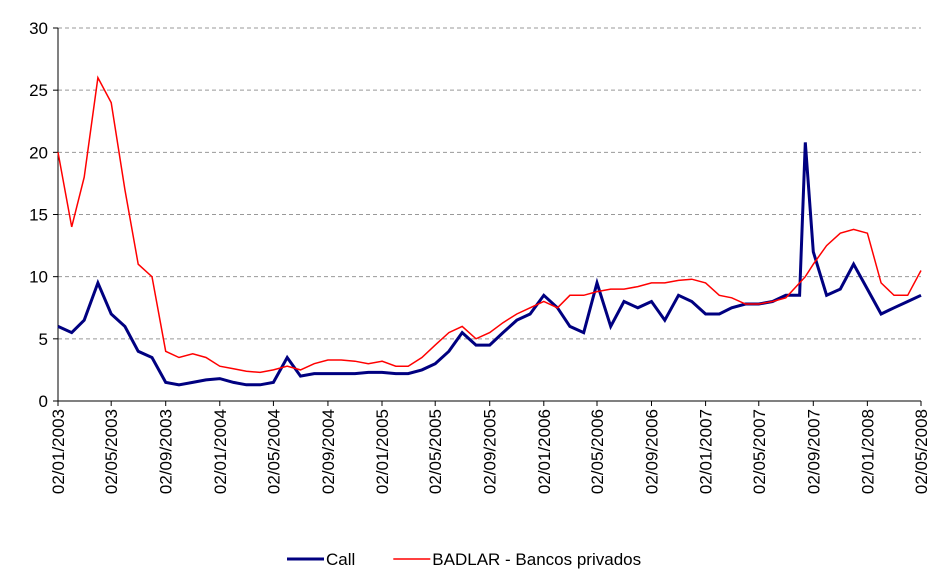 This screenshot has width=930, height=579. Describe the element at coordinates (382, 451) in the screenshot. I see `x-tick-label: 02/01/2005` at that location.